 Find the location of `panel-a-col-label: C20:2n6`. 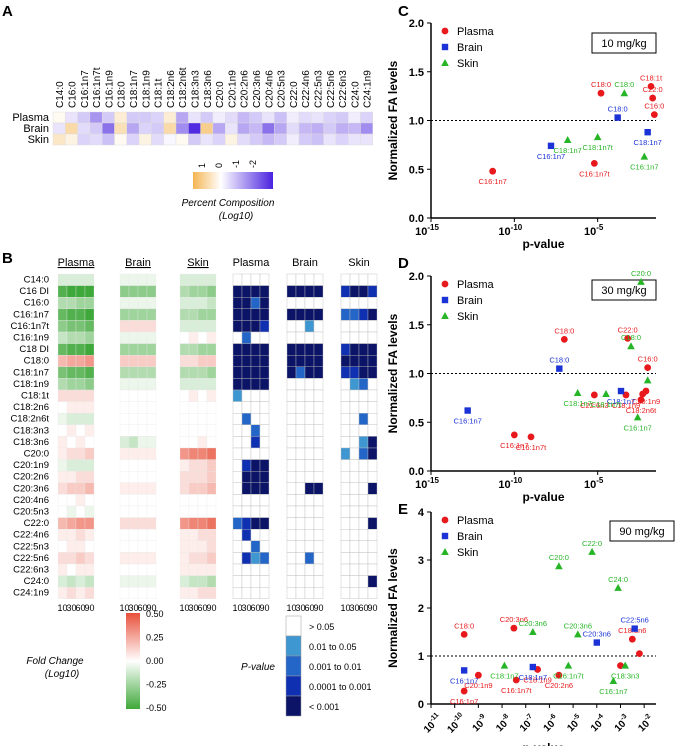

panel-a-col-label: C20:2n6 is located at coordinates (245, 89).